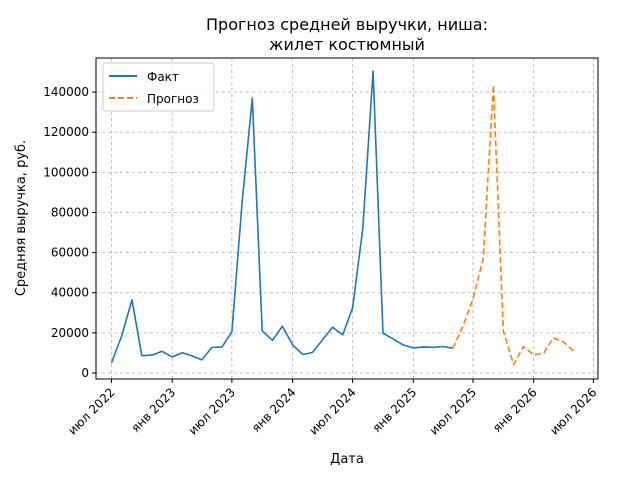  What do you see at coordinates (66, 172) in the screenshot?
I see `y-tick-label: 100000` at bounding box center [66, 172].